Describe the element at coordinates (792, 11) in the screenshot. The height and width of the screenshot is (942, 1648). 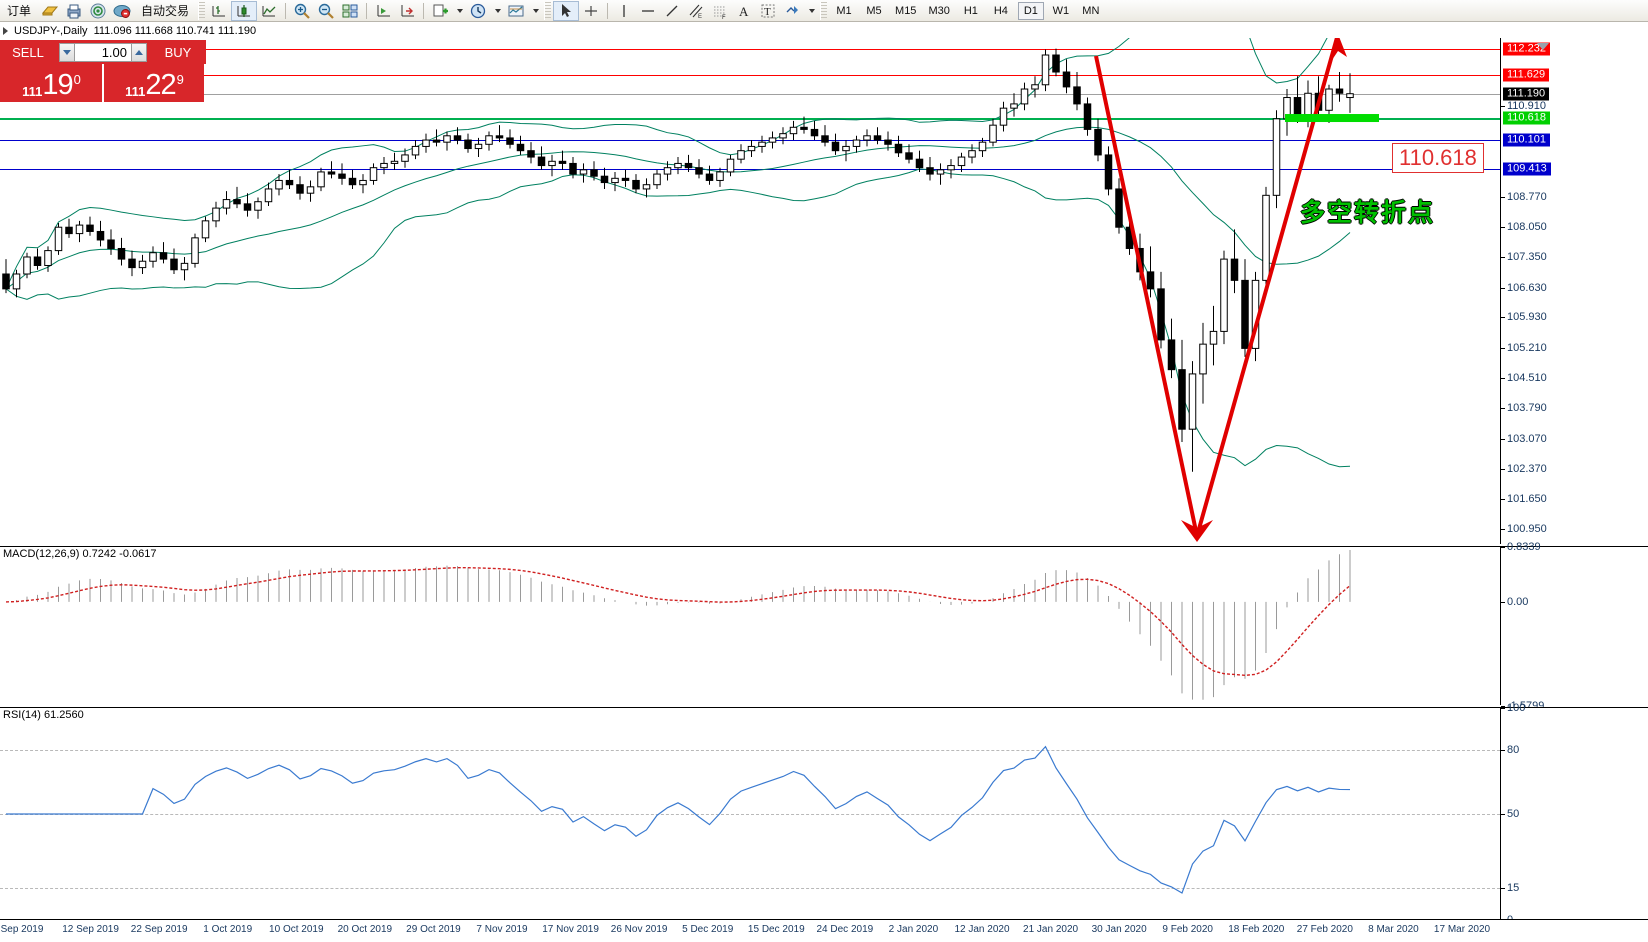
I see `draw-objects-icon` at that location.